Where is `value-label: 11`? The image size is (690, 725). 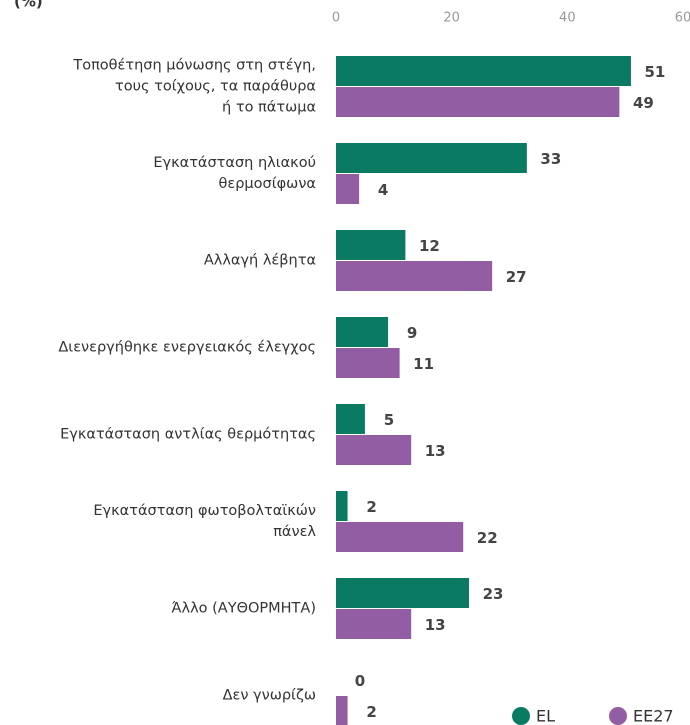 value-label: 11 is located at coordinates (423, 364).